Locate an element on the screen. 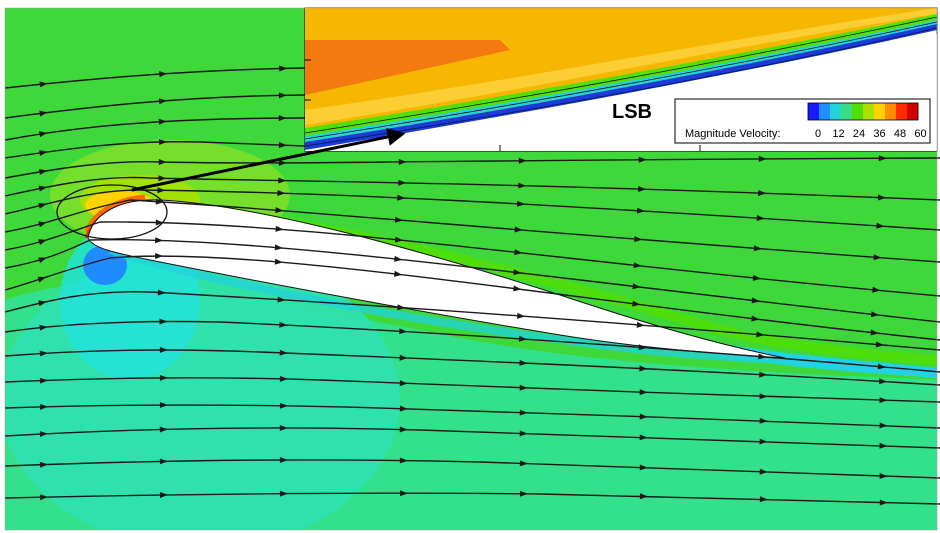 Image resolution: width=940 pixels, height=533 pixels. lsb-label: LSB is located at coordinates (632, 112).